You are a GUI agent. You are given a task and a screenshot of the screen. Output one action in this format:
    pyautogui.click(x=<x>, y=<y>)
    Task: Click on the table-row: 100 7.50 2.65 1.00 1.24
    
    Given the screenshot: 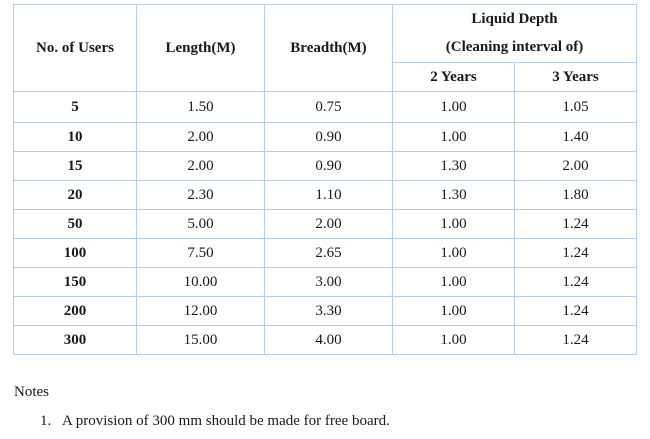 What is the action you would take?
    pyautogui.click(x=325, y=253)
    